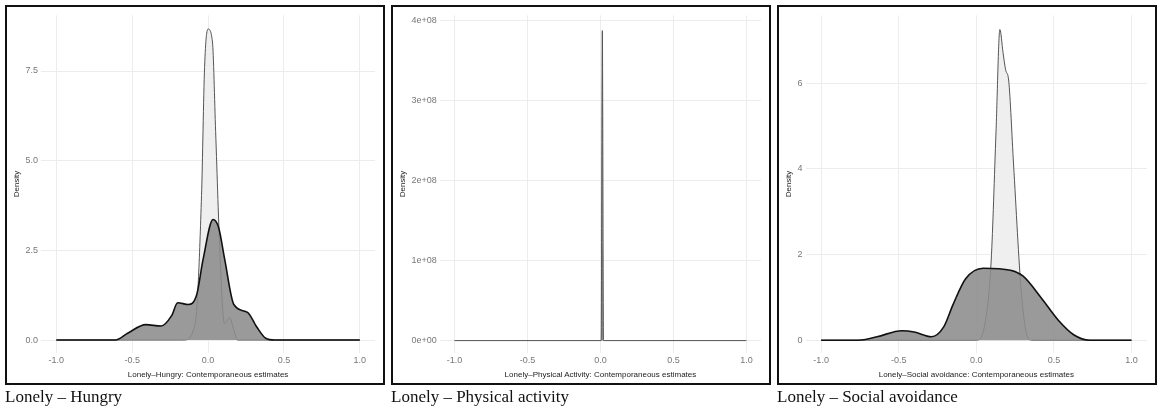 This screenshot has height=414, width=1160. I want to click on y-tick-label: 7.5, so click(32, 70).